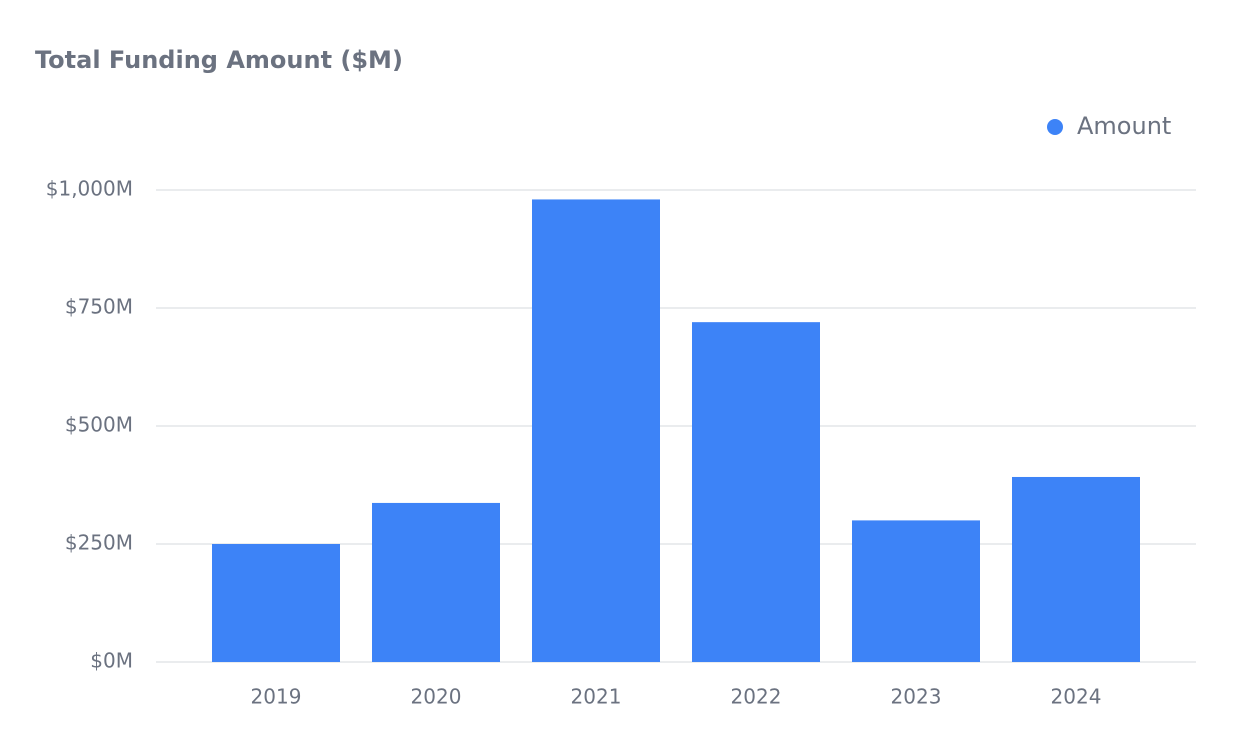 Image resolution: width=1242 pixels, height=748 pixels. What do you see at coordinates (99, 543) in the screenshot?
I see `y-tick-label: $250M` at bounding box center [99, 543].